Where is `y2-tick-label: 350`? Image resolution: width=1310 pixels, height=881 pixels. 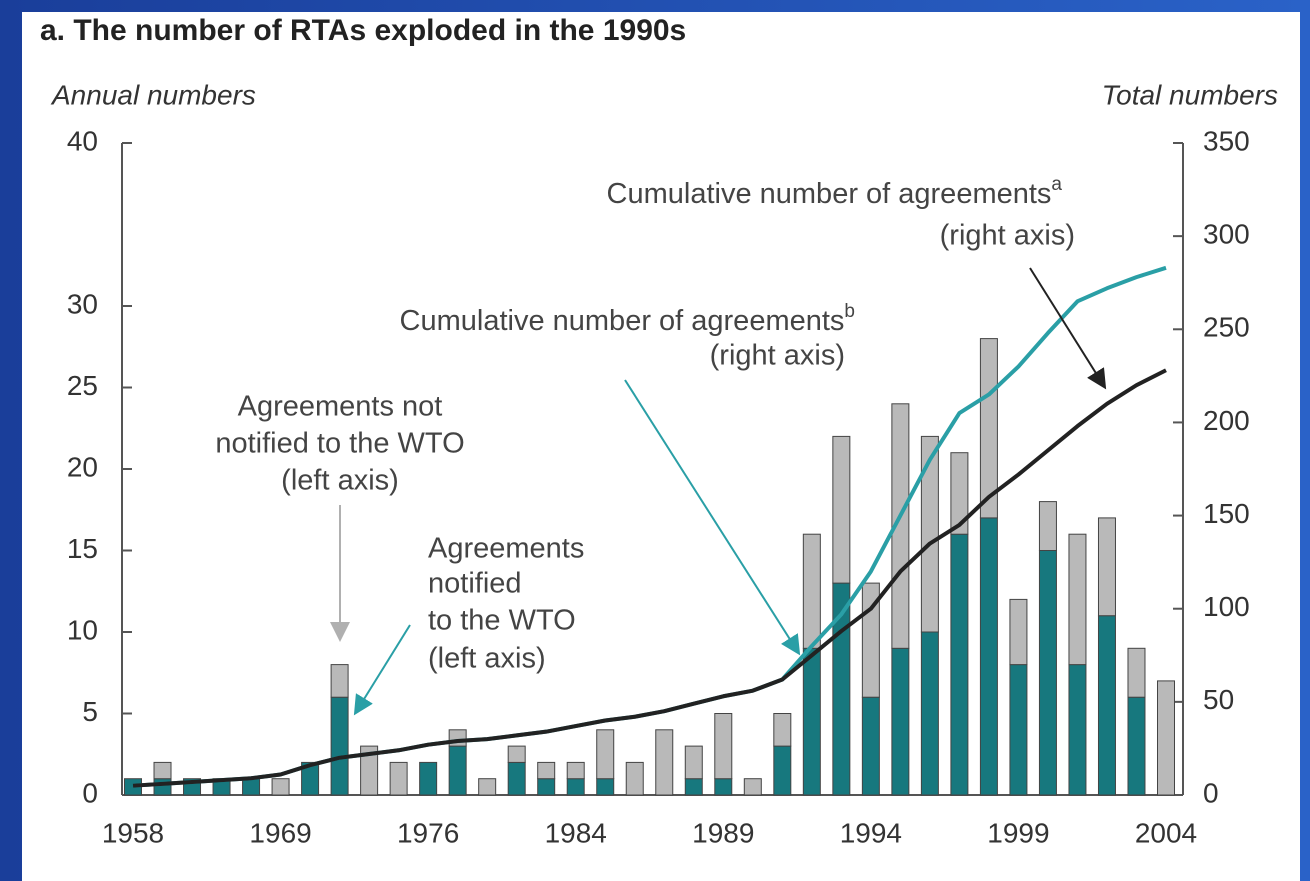 y2-tick-label: 350 is located at coordinates (1226, 140).